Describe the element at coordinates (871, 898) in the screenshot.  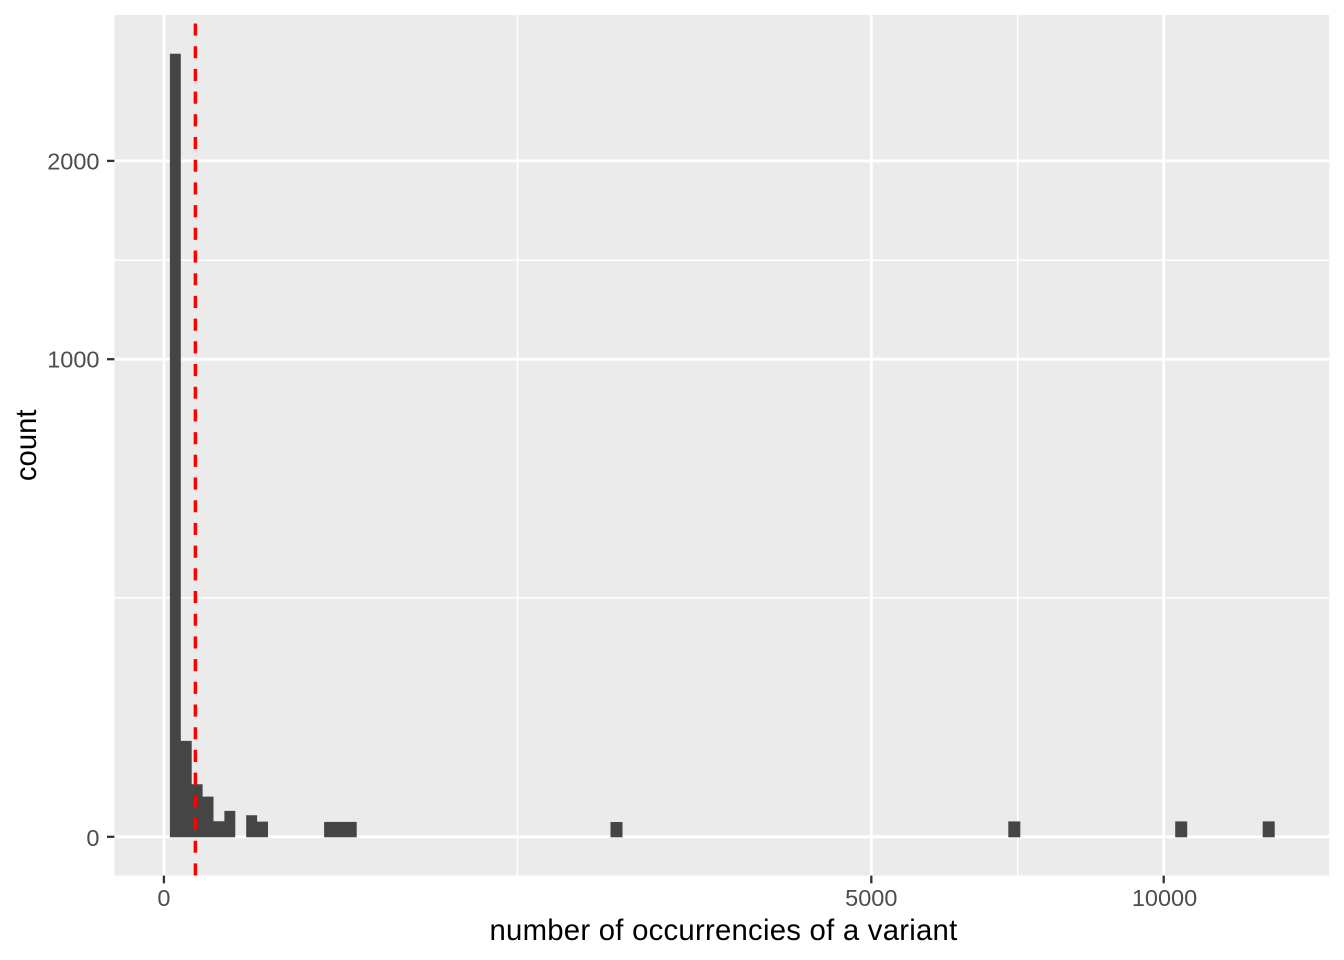
I see `svg-text: 5000` at that location.